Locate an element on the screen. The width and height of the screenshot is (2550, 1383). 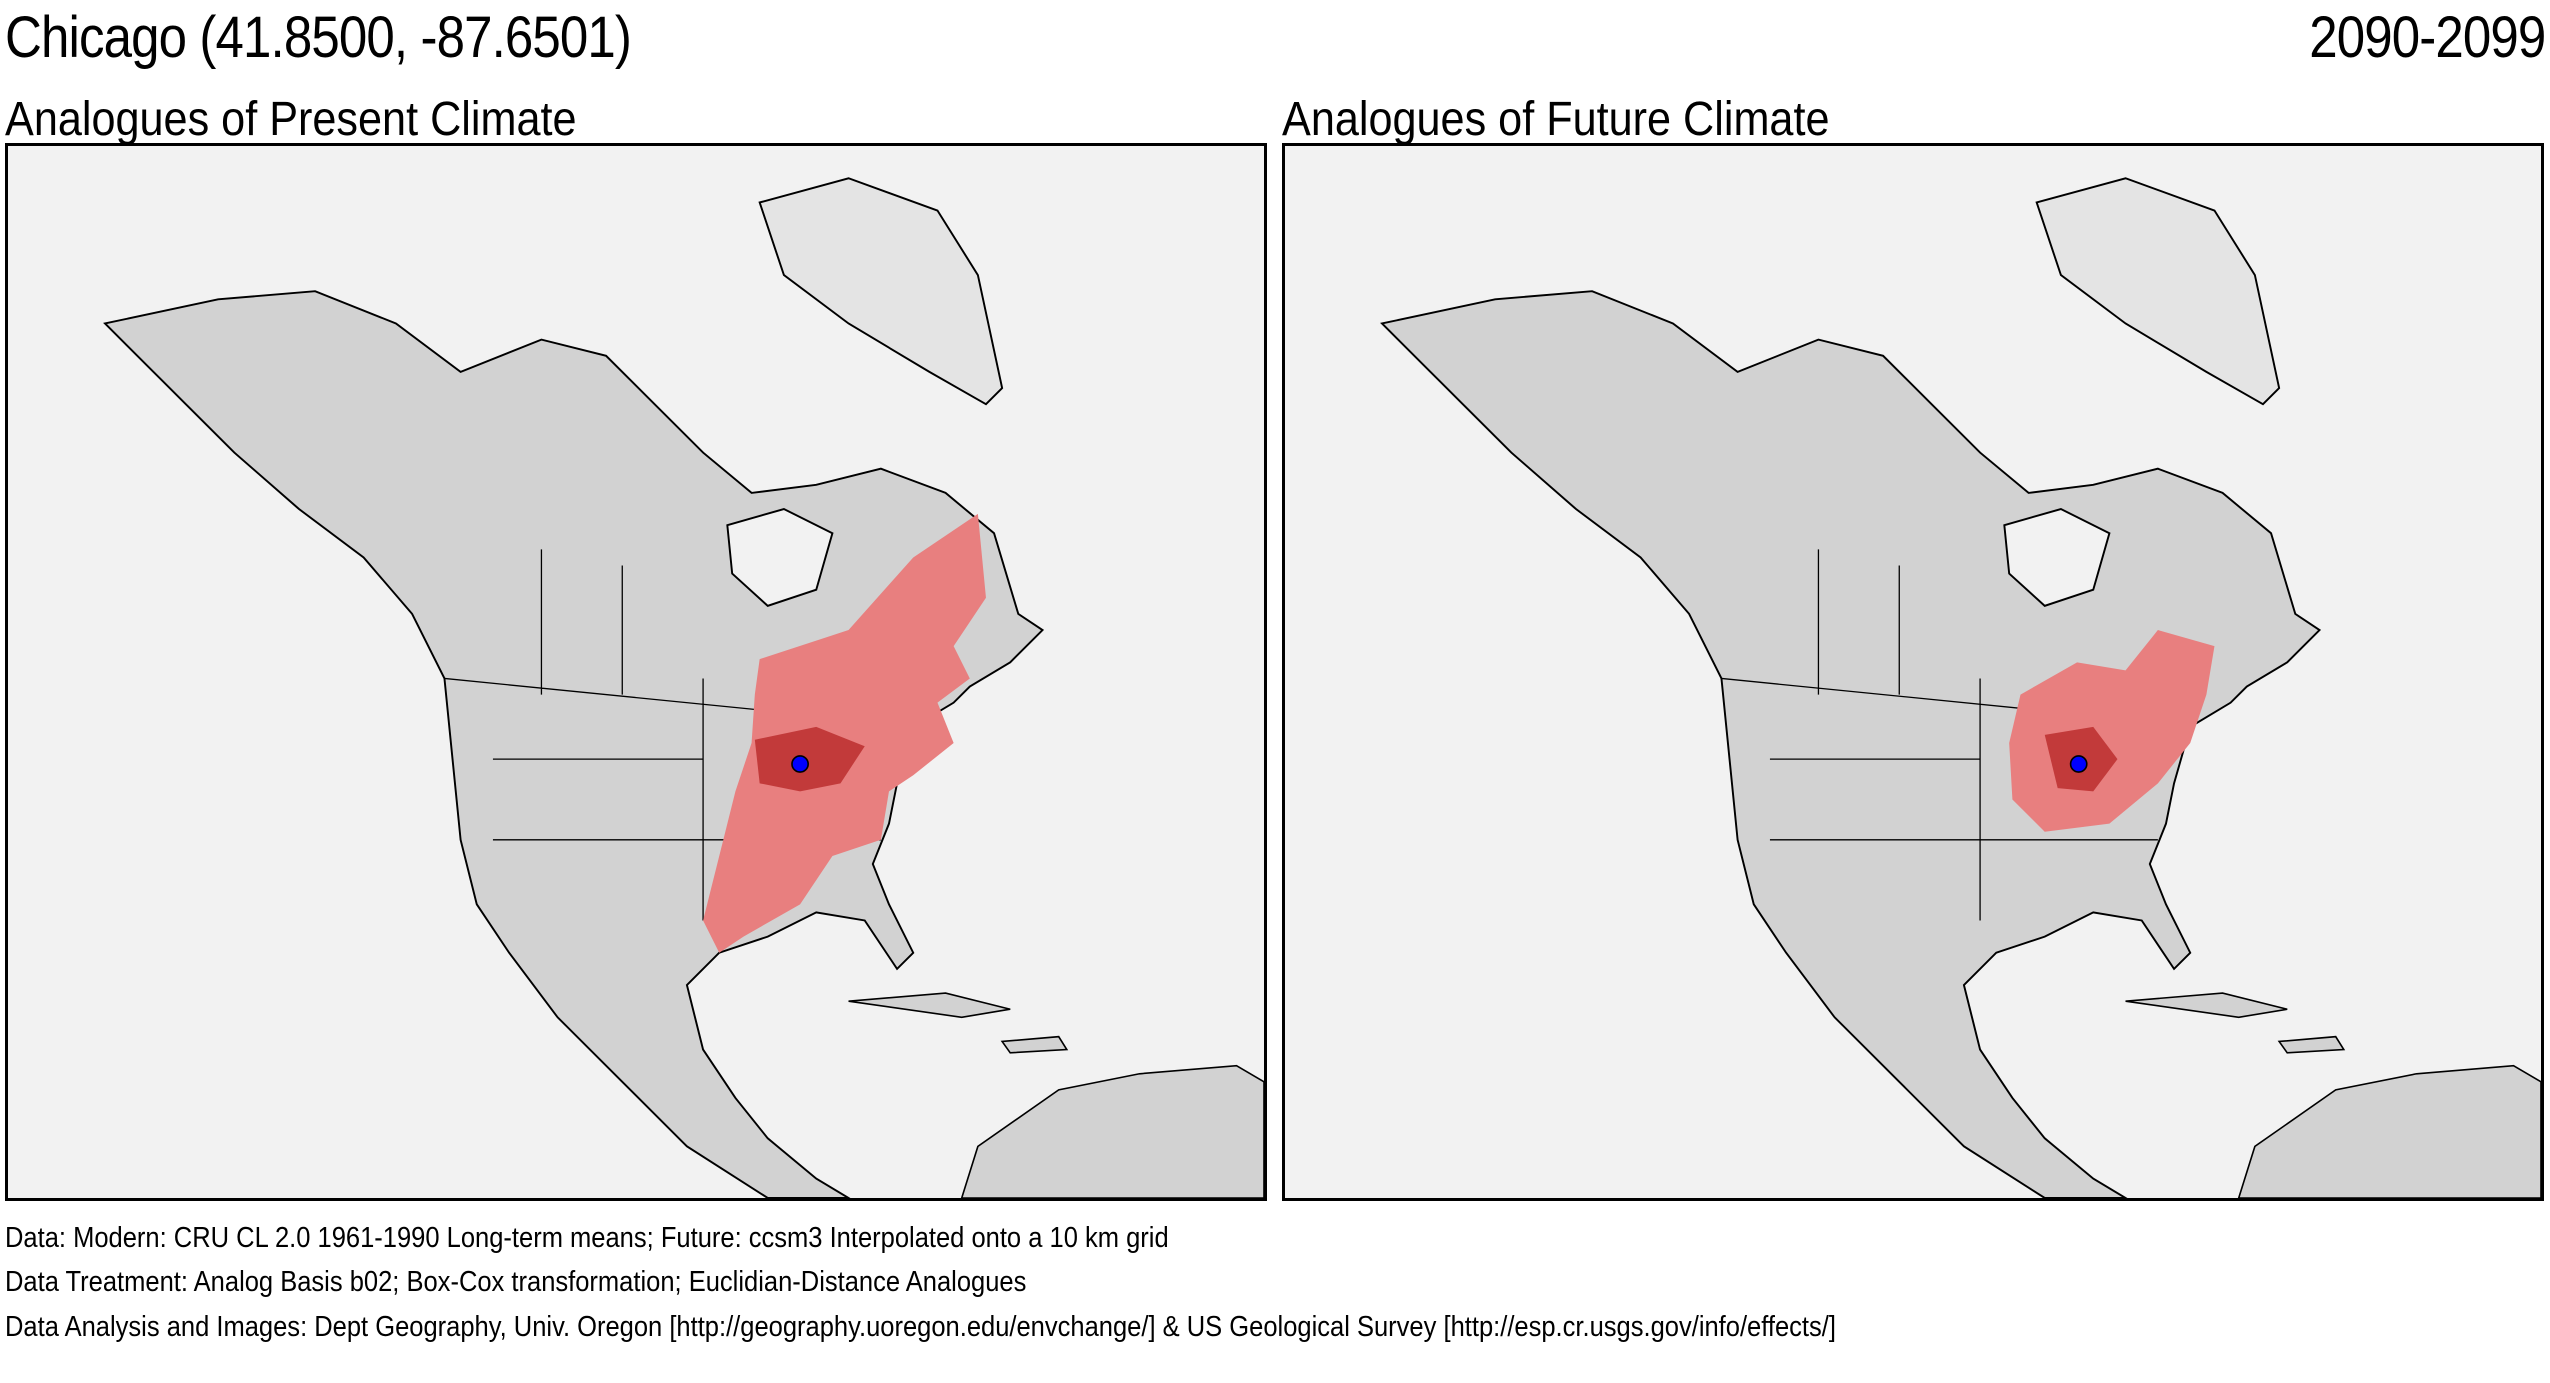
period-label: 2090-2099 is located at coordinates (2427, 37).